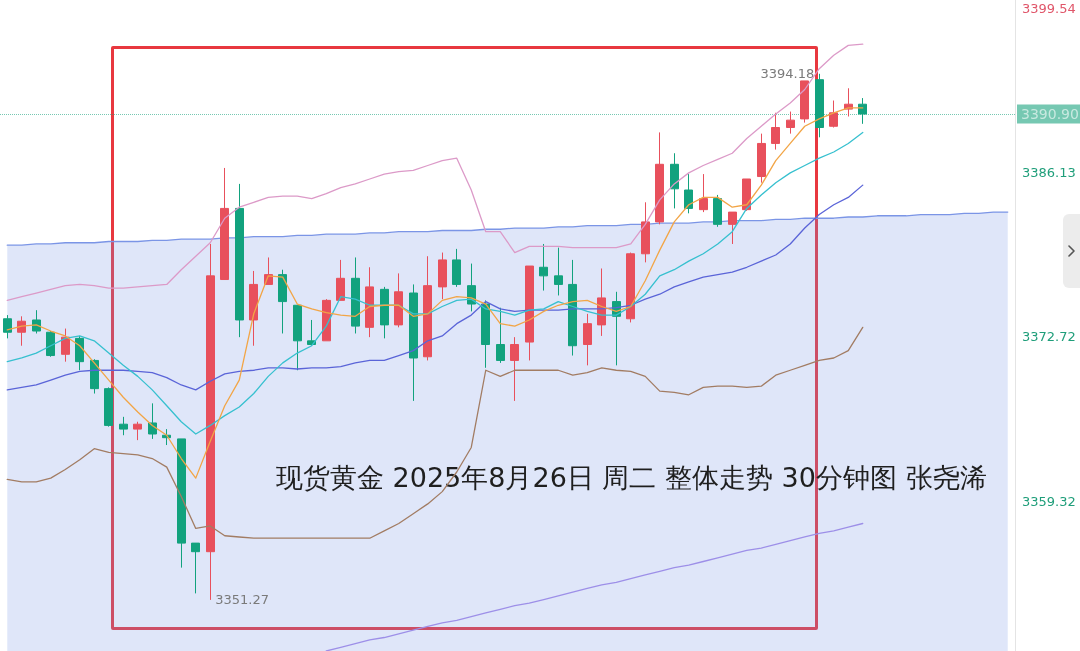 The width and height of the screenshot is (1080, 651). Describe the element at coordinates (1050, 114) in the screenshot. I see `ref-line-label: 3390.90` at that location.